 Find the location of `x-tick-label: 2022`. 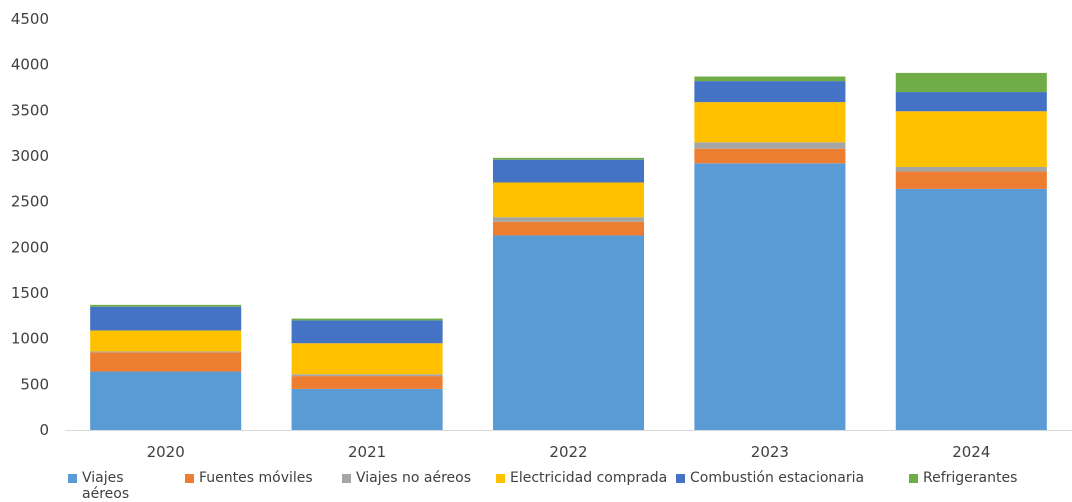

x-tick-label: 2022 is located at coordinates (568, 452).